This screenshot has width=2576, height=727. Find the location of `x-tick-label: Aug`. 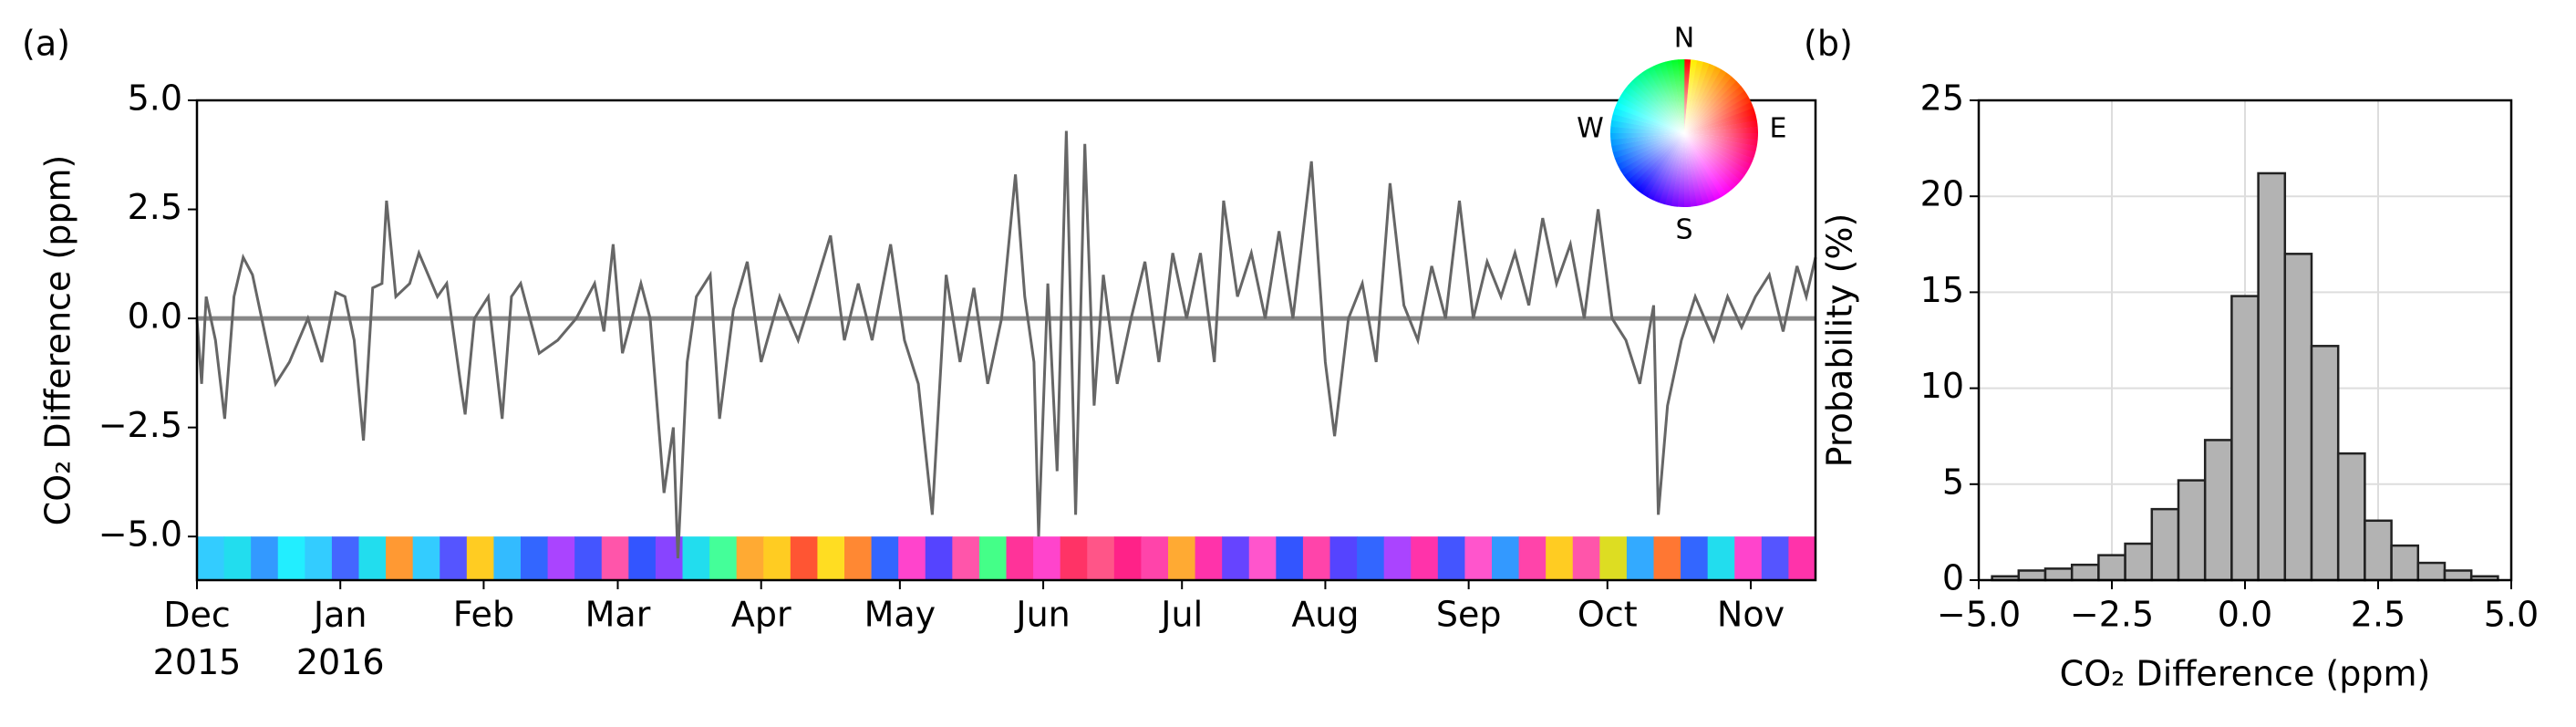

x-tick-label: Aug is located at coordinates (1325, 615).